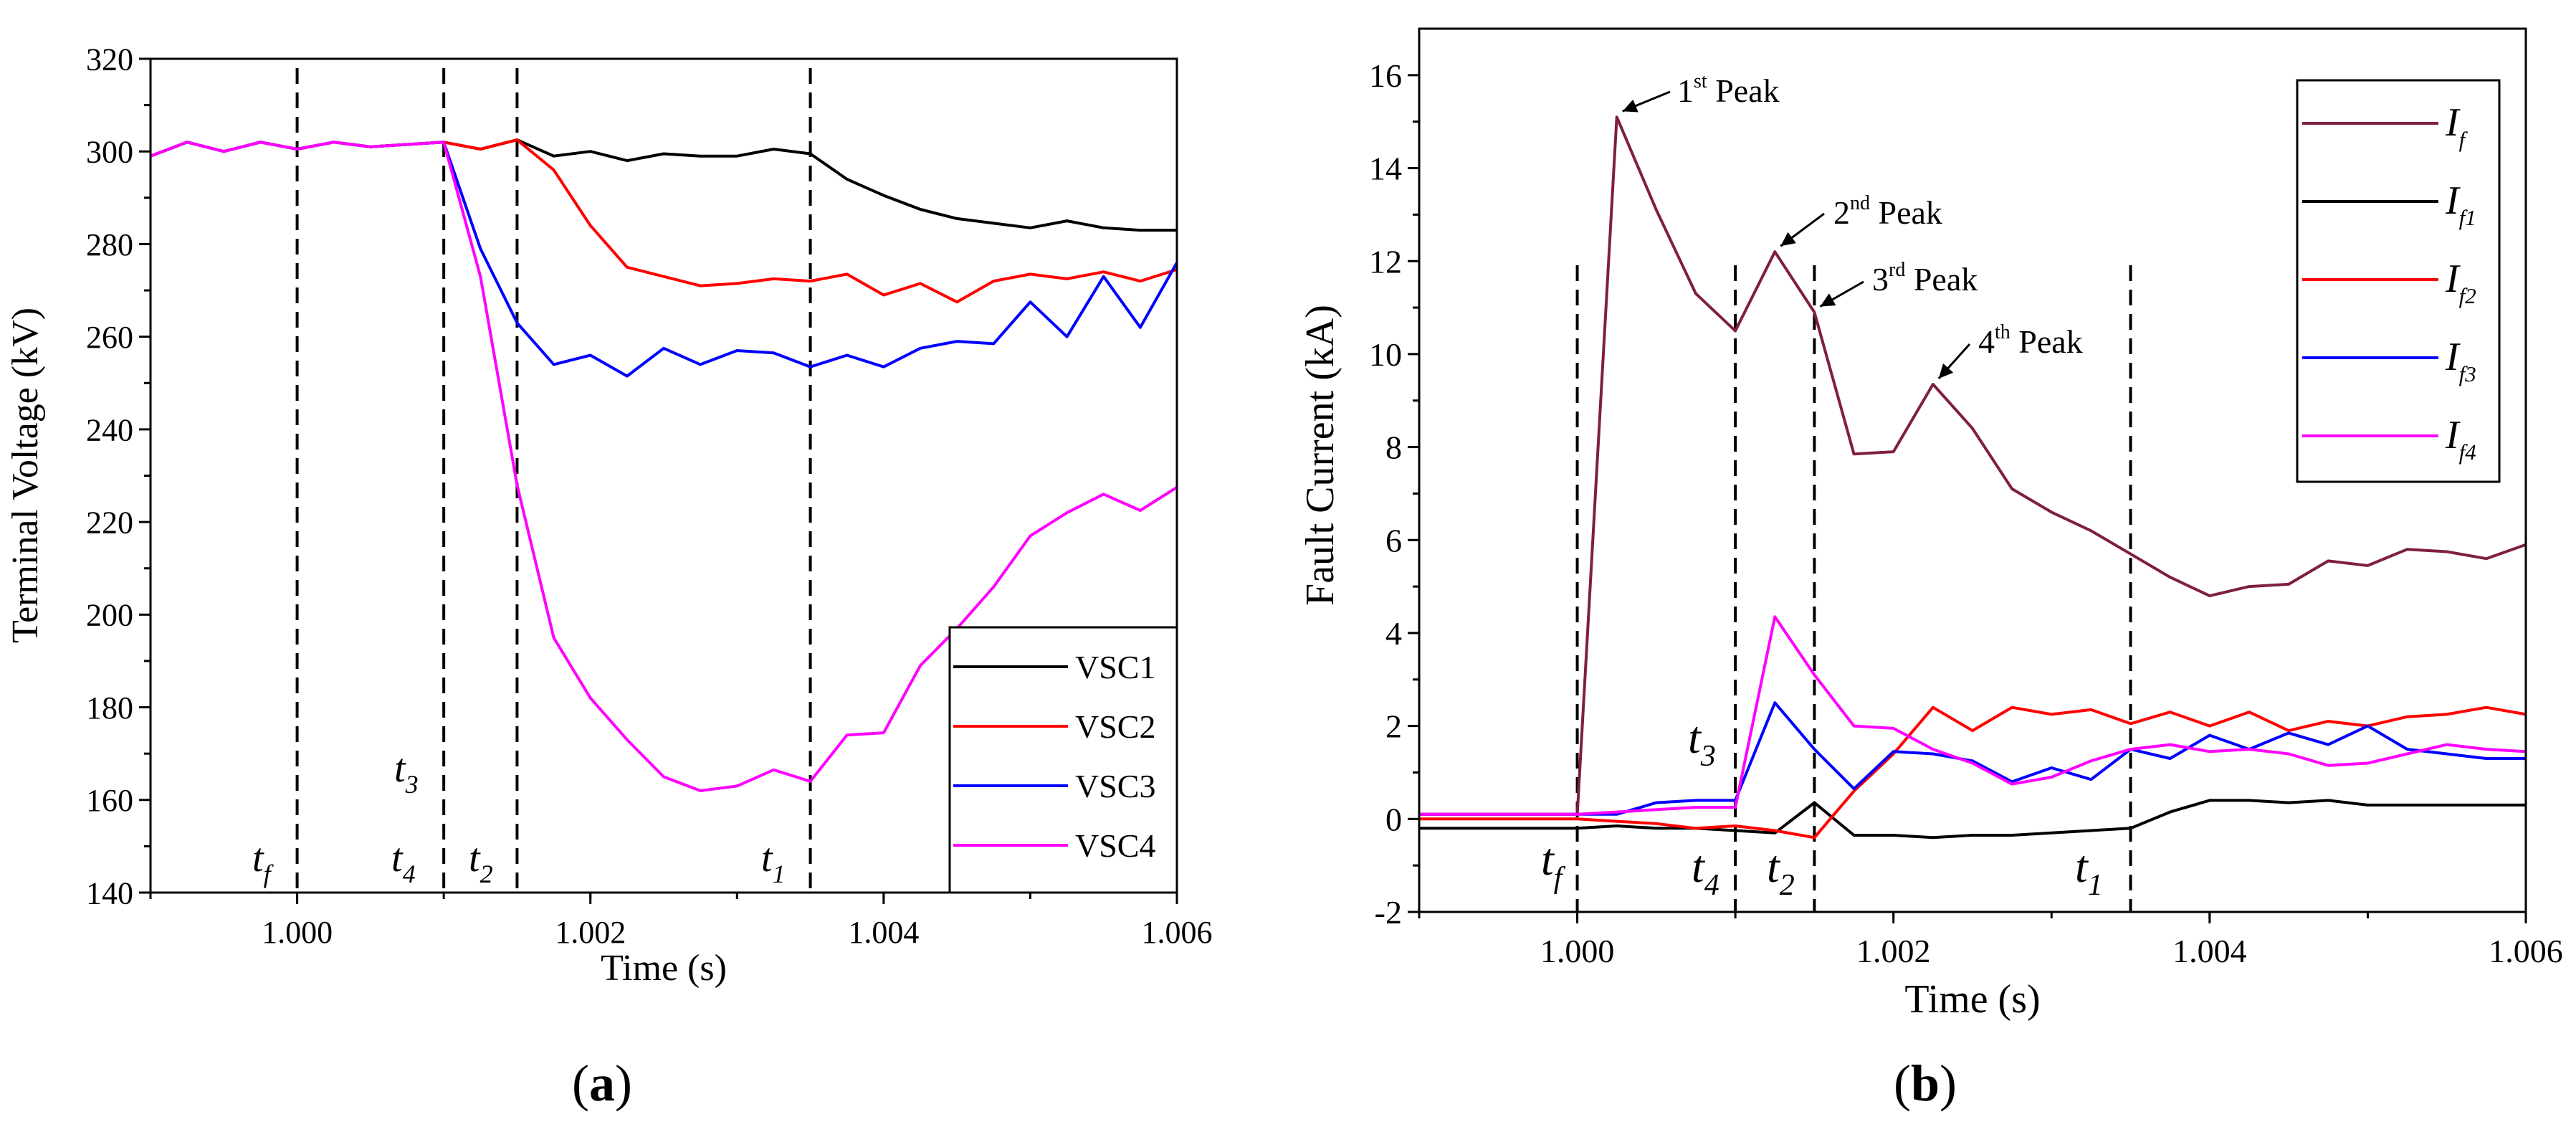  Describe the element at coordinates (109, 523) in the screenshot. I see `y-tick-label: 220` at that location.